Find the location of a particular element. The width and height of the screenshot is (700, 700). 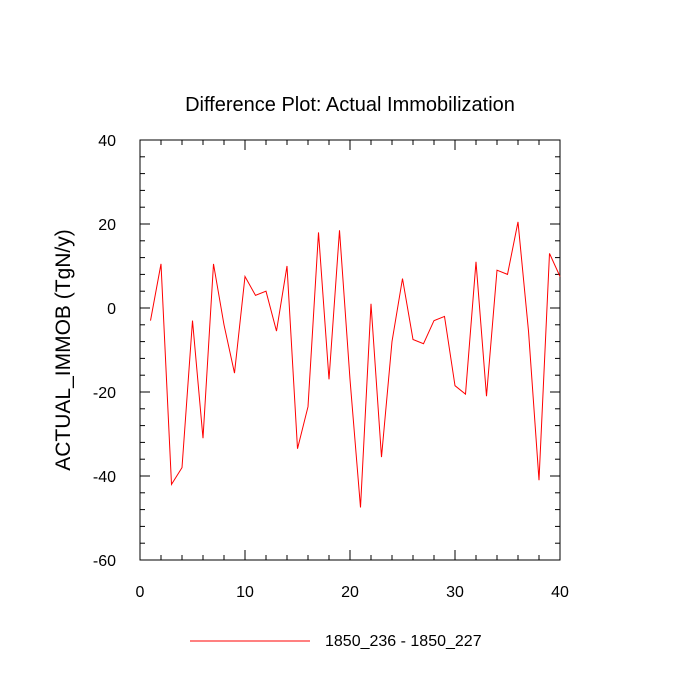

y-tick-label: 20 is located at coordinates (107, 225).